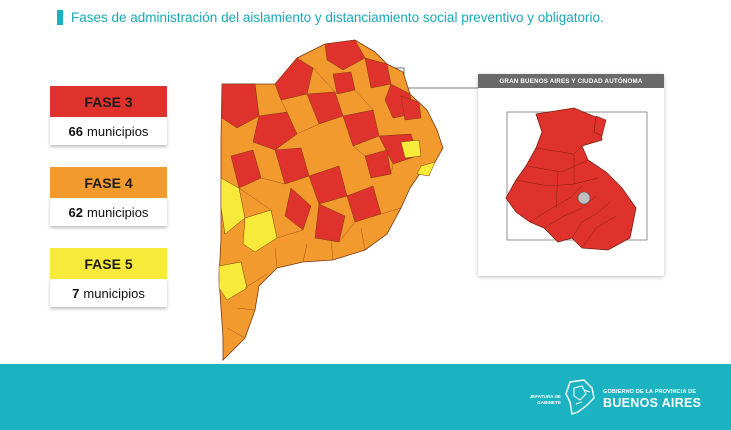  I want to click on legend-count-number: 7, so click(76, 293).